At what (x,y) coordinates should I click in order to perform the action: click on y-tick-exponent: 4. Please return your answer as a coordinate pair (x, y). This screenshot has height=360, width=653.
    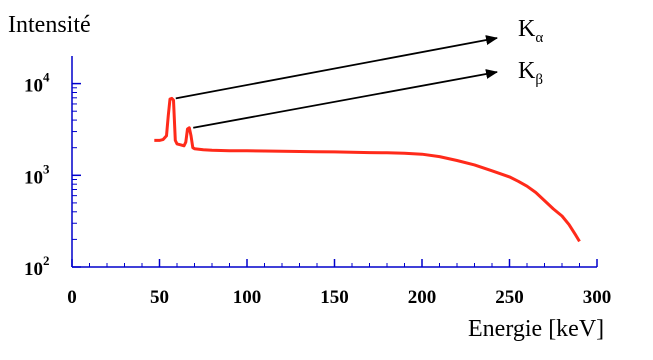
    Looking at the image, I should click on (46, 77).